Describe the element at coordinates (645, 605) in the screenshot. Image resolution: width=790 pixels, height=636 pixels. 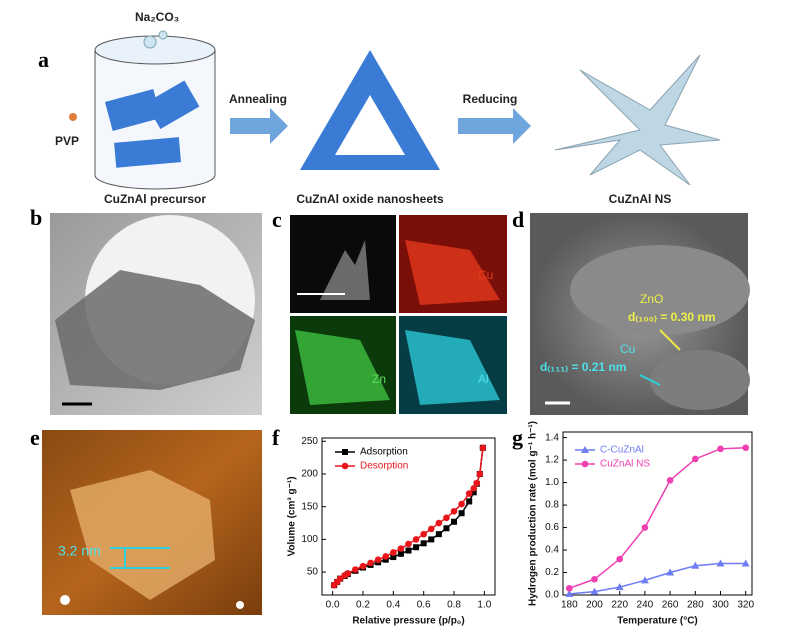
I see `x-tick-label: 240` at that location.